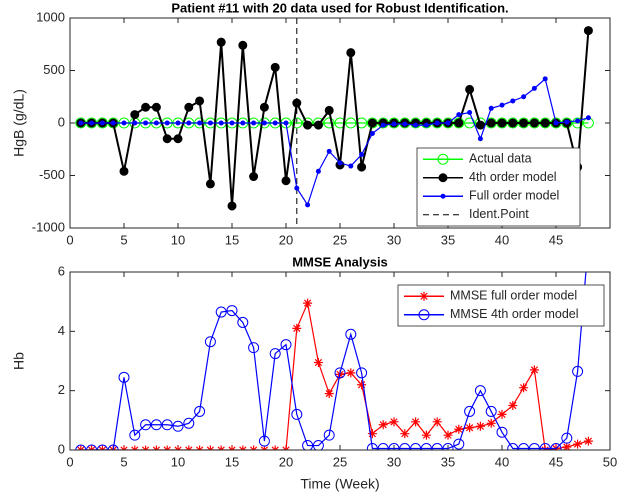 This screenshot has height=501, width=626. What do you see at coordinates (513, 177) in the screenshot?
I see `legend-label: 4th order model` at bounding box center [513, 177].